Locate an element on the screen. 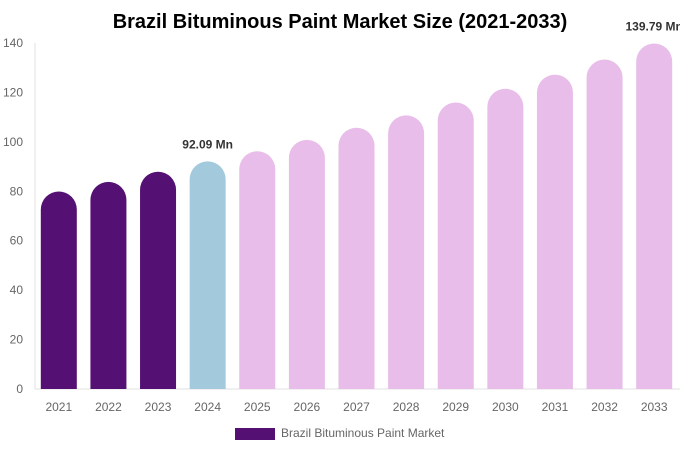  x-tick-label: 2023 is located at coordinates (158, 407).